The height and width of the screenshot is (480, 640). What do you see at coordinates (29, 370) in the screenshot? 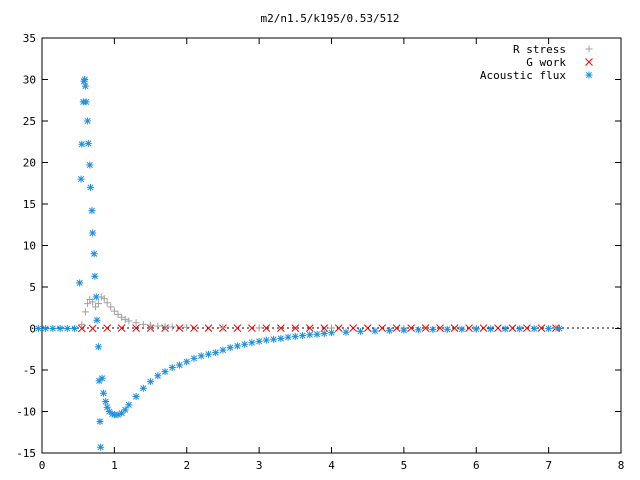
I see `y-tick-label: -5` at bounding box center [29, 370].